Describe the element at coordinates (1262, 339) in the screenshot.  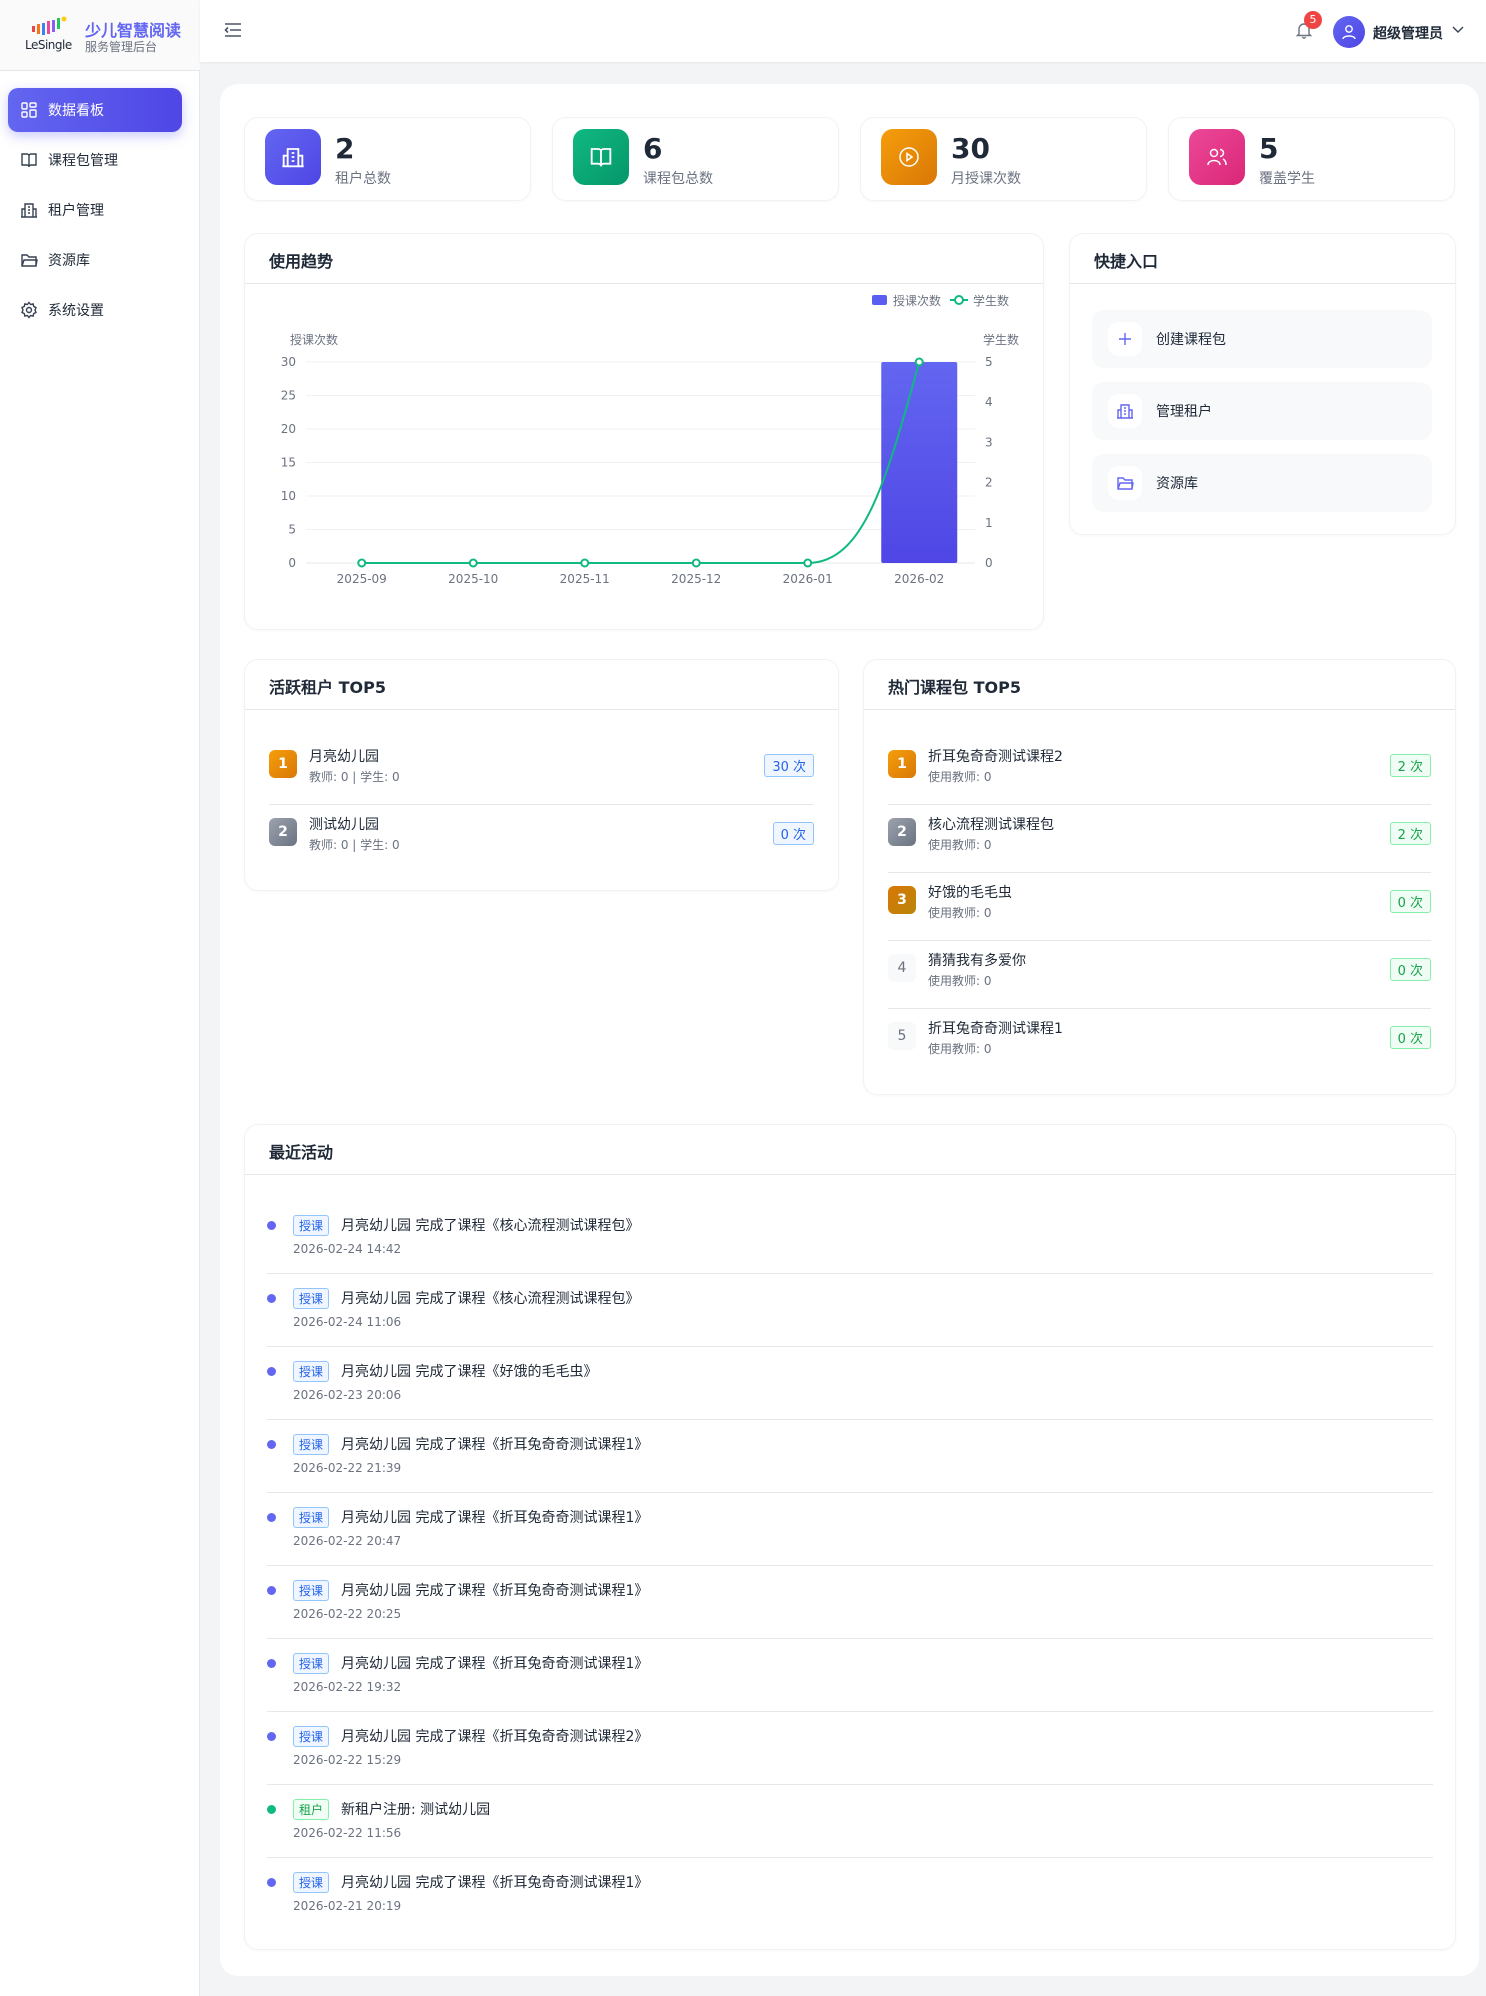
I see `quick-entry-0: 创建课程包` at that location.